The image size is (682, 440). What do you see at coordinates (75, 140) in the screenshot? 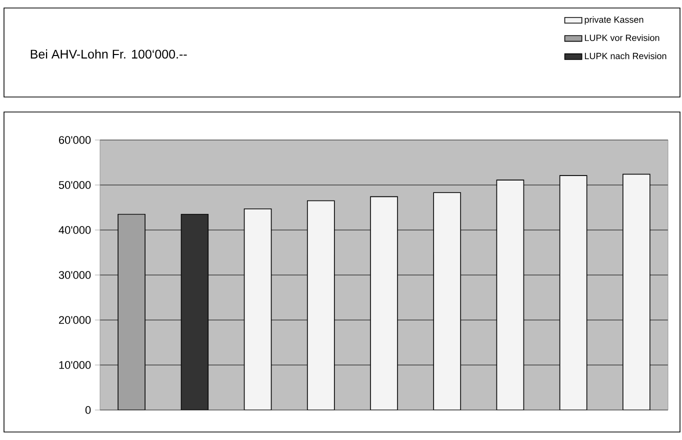
I see `y-tick-label: 60'000` at bounding box center [75, 140].